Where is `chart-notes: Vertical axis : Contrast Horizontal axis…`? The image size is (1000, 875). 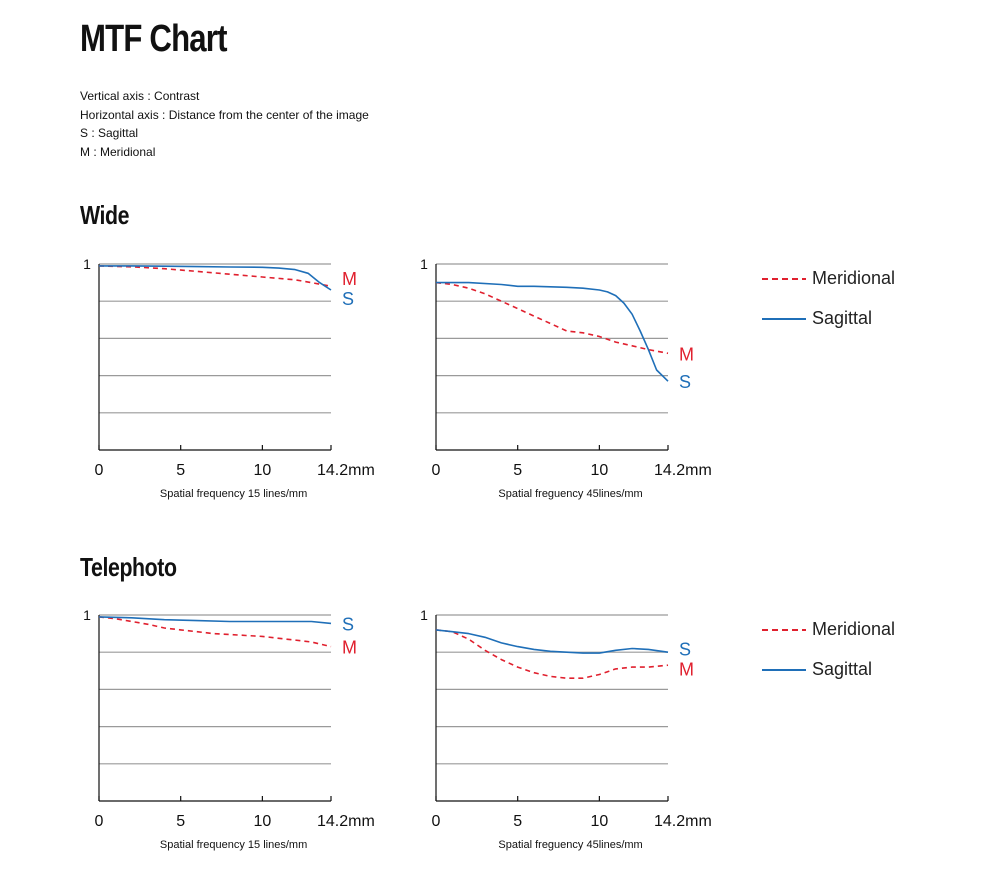 chart-notes: Vertical axis : Contrast Horizontal axis… is located at coordinates (224, 124).